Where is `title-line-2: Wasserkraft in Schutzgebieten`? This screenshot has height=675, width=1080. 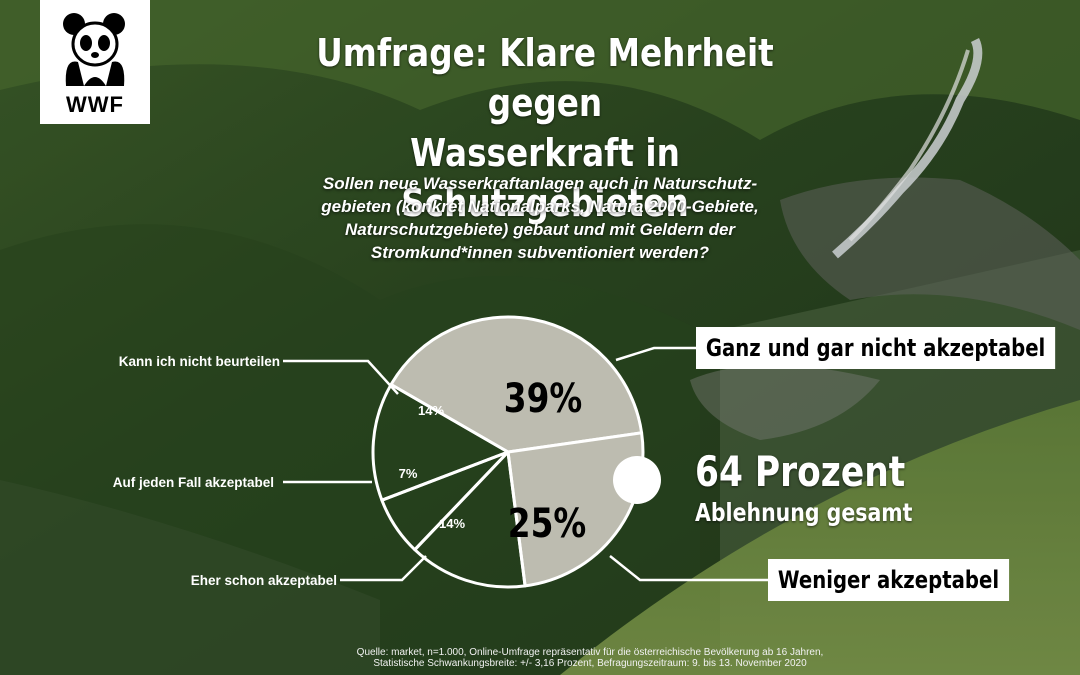
title-line-2: Wasserkraft in Schutzgebieten is located at coordinates (545, 178).